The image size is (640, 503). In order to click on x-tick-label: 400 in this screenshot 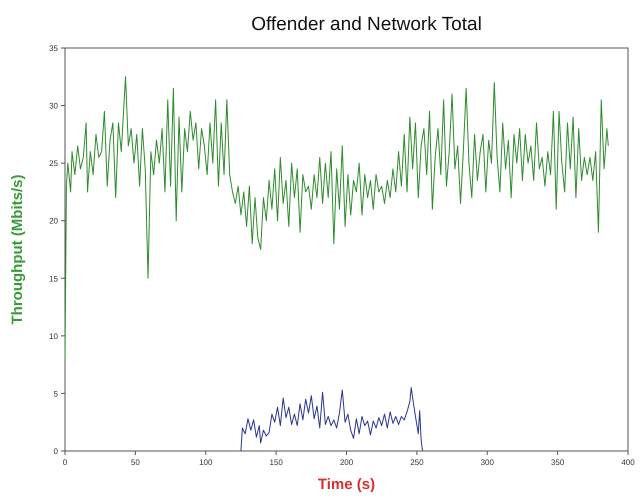, I will do `click(628, 462)`.